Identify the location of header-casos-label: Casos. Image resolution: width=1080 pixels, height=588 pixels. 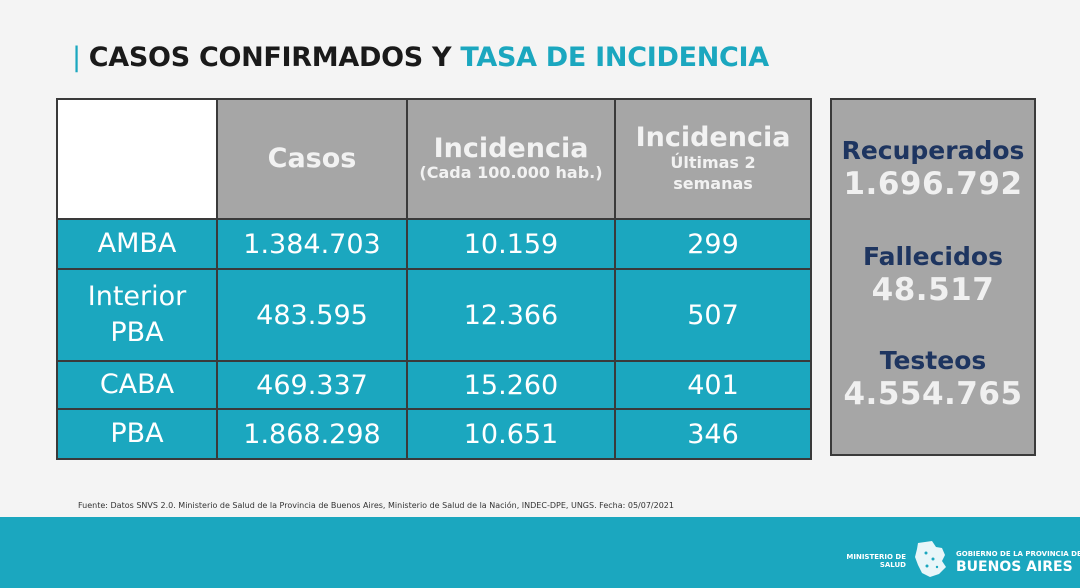
(312, 159).